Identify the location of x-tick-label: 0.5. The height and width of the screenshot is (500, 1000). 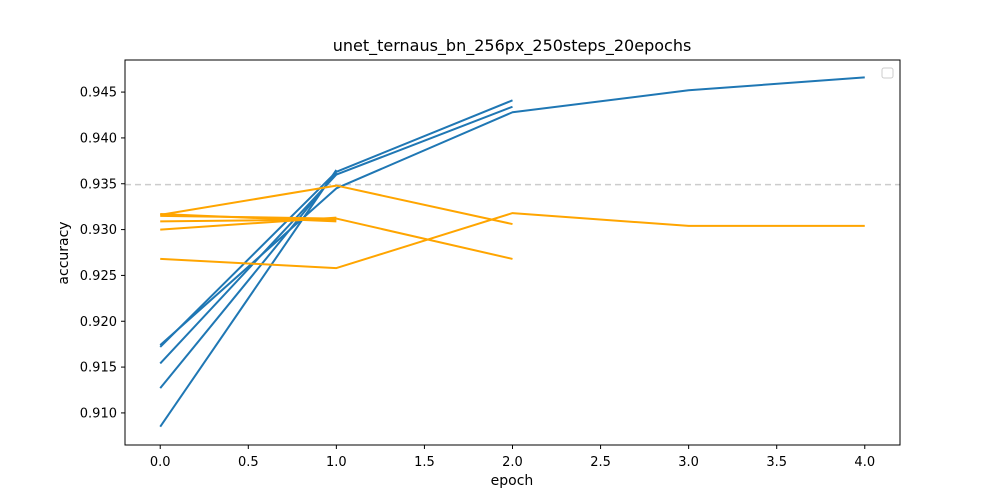
(248, 462).